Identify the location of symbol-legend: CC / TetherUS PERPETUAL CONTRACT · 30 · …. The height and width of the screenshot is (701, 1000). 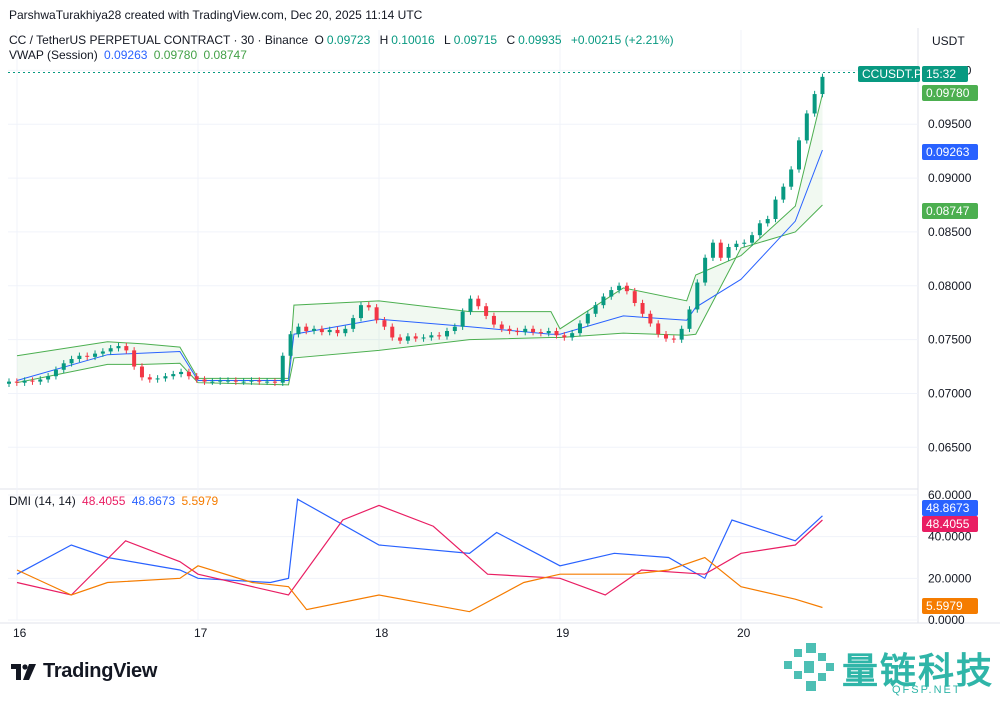
(343, 40).